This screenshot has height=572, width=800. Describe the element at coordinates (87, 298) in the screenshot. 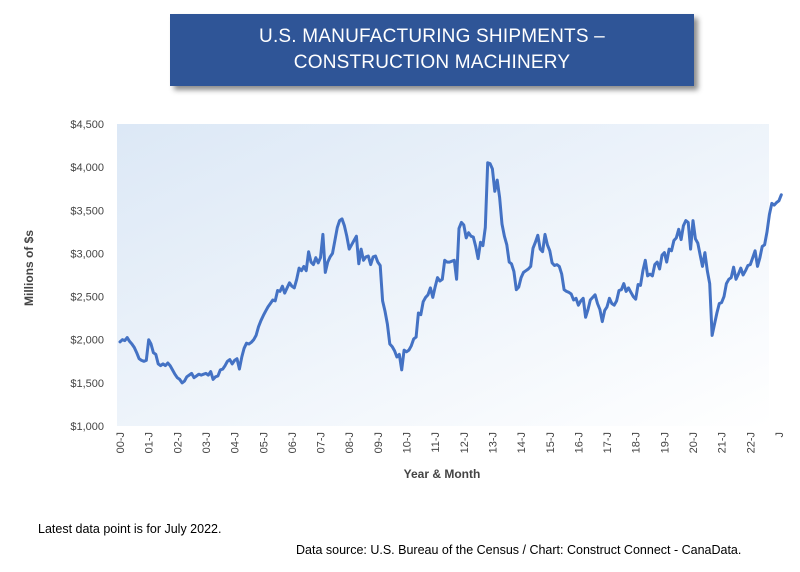

I see `y-tick-label: $2,500` at that location.